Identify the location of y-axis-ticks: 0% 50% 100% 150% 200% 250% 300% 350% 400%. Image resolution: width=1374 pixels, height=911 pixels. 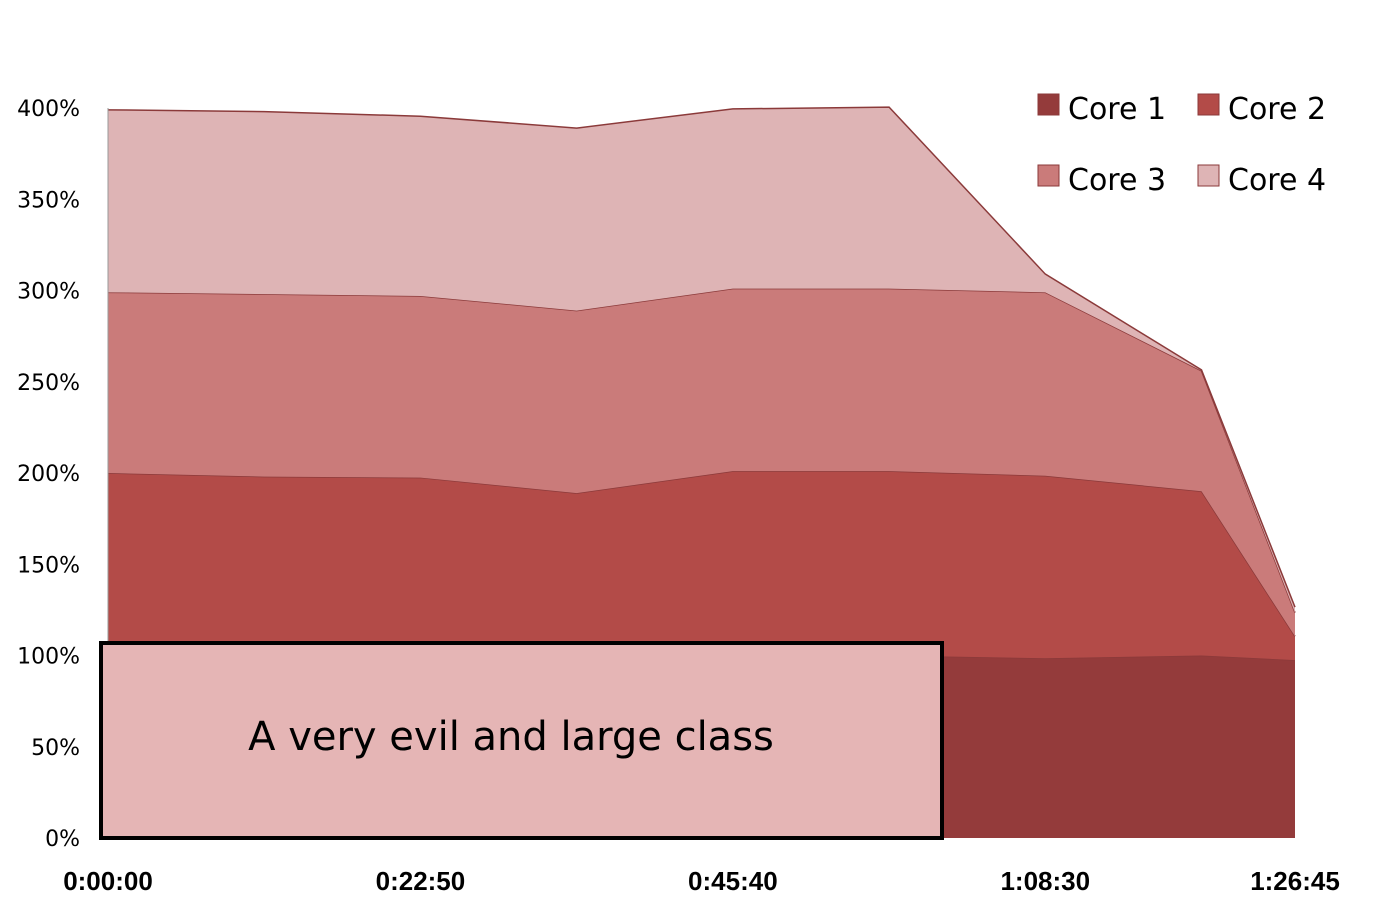
(48, 474).